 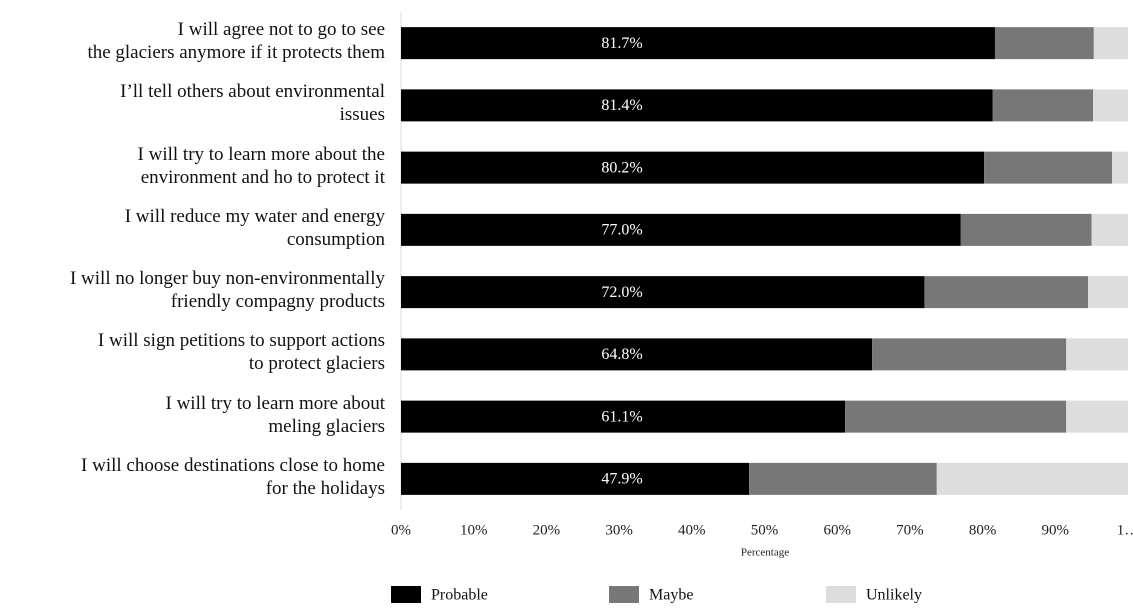 What do you see at coordinates (621, 230) in the screenshot?
I see `data-label: 77.0%` at bounding box center [621, 230].